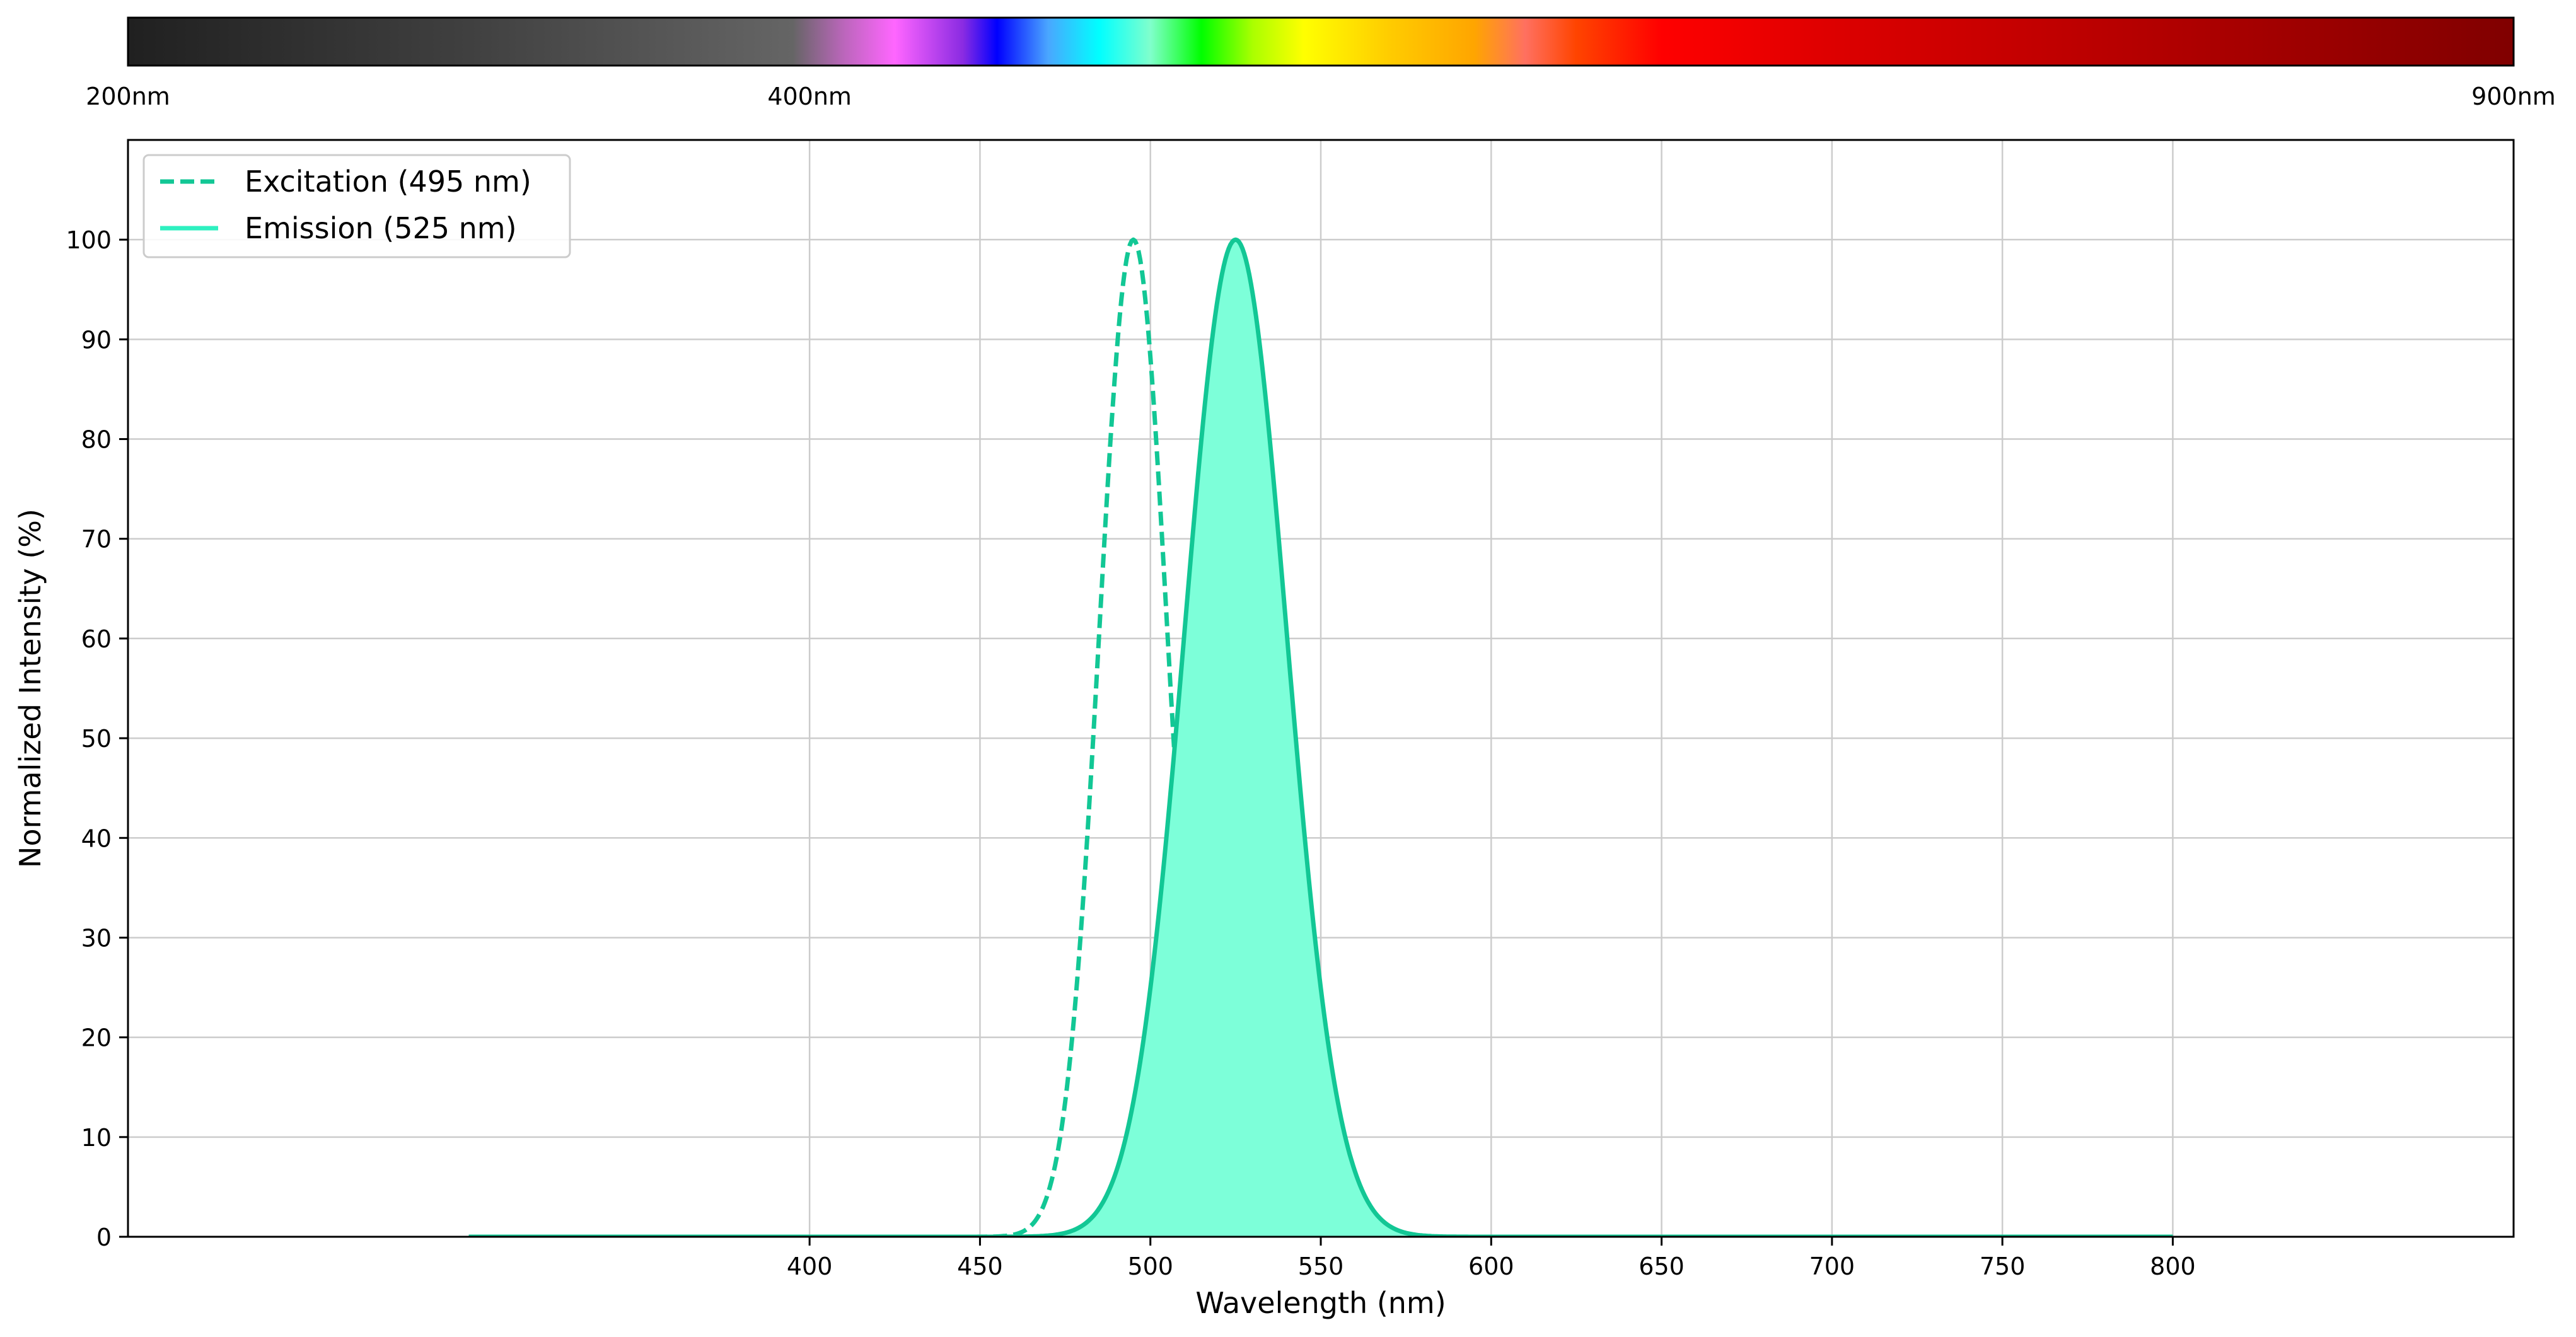  What do you see at coordinates (97, 639) in the screenshot?
I see `y-tick-label: 60` at bounding box center [97, 639].